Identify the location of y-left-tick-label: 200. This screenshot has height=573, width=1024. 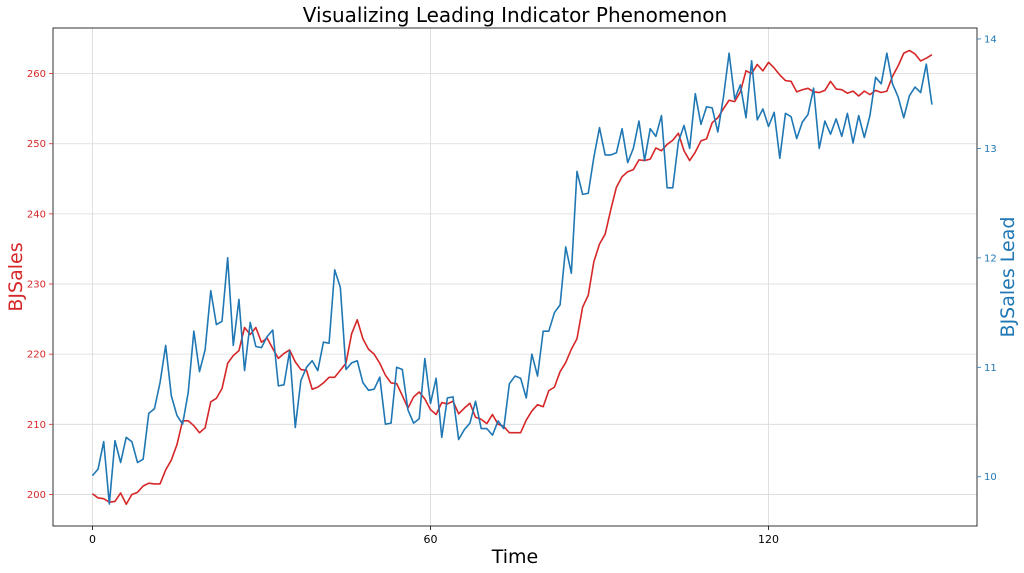
(36, 495).